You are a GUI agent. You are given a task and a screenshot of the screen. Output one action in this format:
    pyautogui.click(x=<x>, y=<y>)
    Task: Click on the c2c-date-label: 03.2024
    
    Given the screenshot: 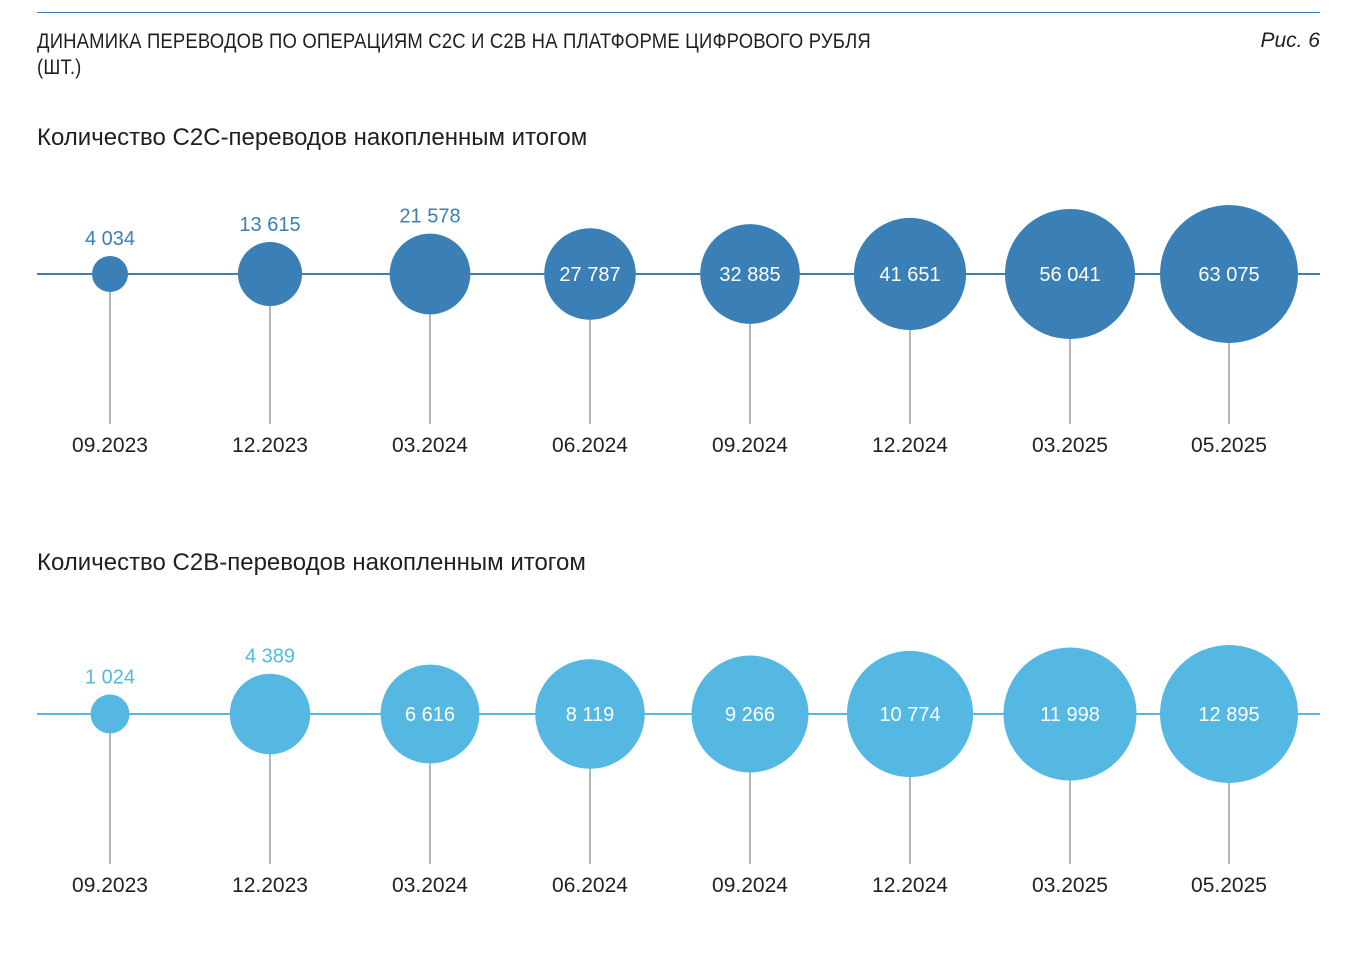 What is the action you would take?
    pyautogui.click(x=430, y=445)
    